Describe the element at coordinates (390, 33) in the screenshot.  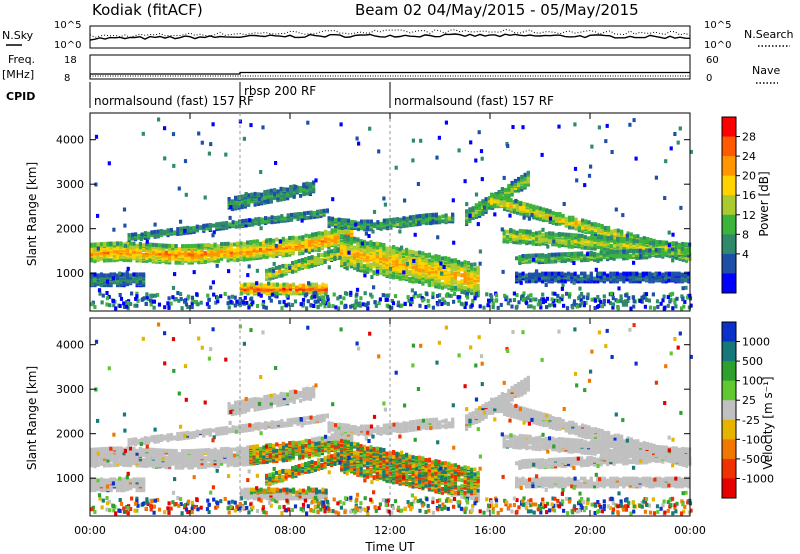
I see `nsearch-series-line` at that location.